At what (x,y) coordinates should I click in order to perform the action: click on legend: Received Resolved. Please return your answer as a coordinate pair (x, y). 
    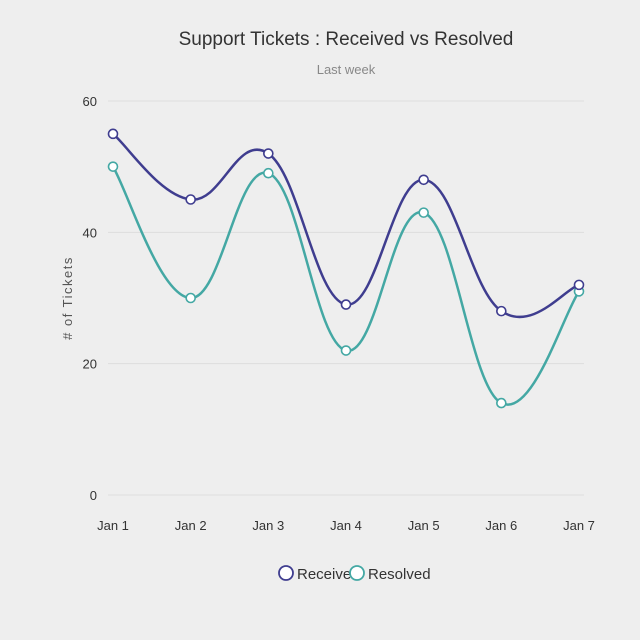
    Looking at the image, I should click on (354, 574).